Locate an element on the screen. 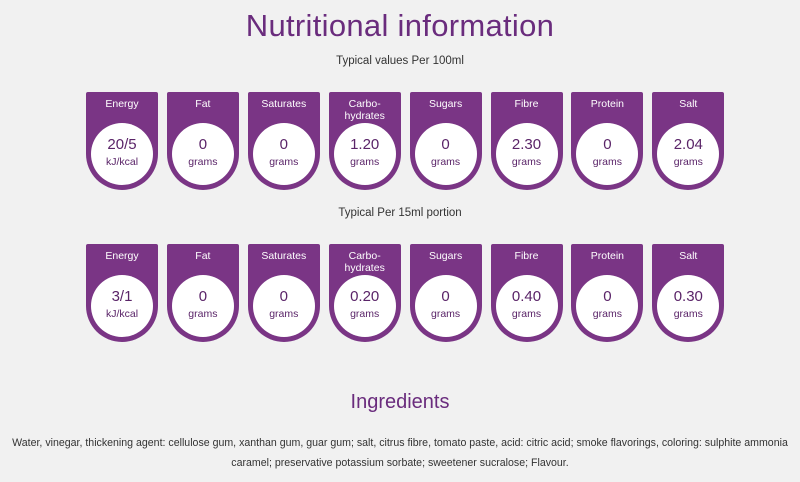 This screenshot has width=800, height=482. page-title: Nutritional information is located at coordinates (400, 25).